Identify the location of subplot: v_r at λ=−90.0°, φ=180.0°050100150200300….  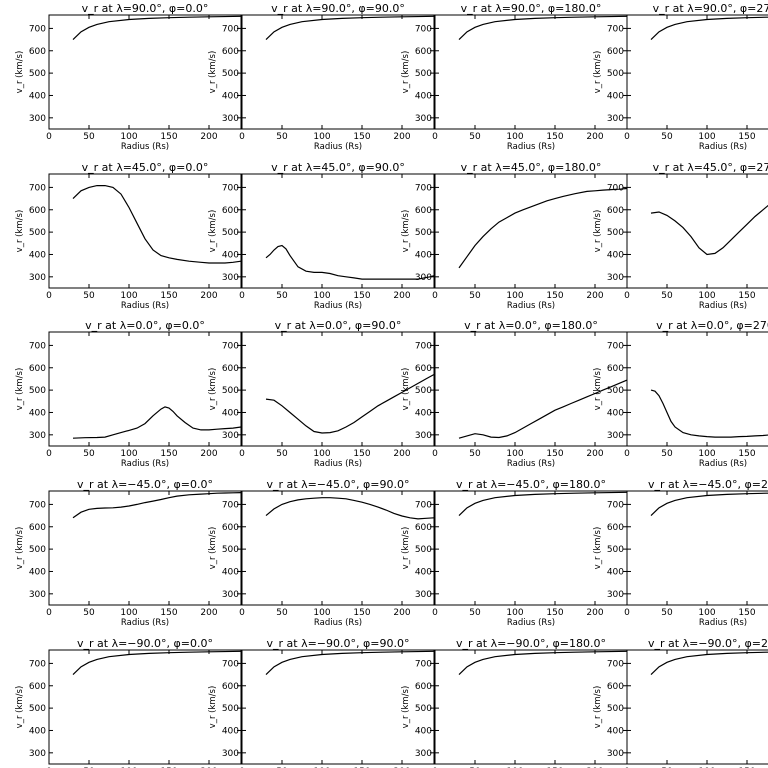
(514, 702).